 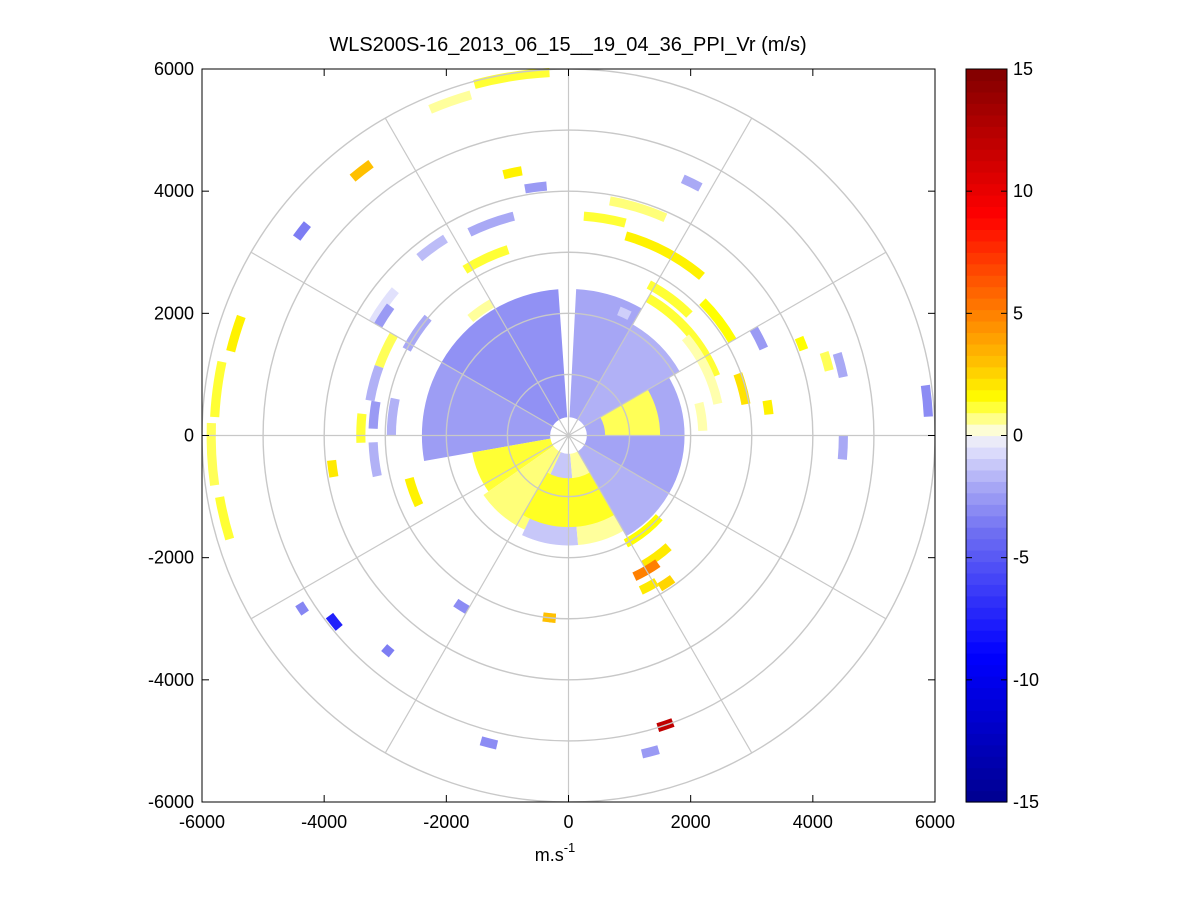 I want to click on colorbar-tick-label: -10, so click(x=1026, y=680).